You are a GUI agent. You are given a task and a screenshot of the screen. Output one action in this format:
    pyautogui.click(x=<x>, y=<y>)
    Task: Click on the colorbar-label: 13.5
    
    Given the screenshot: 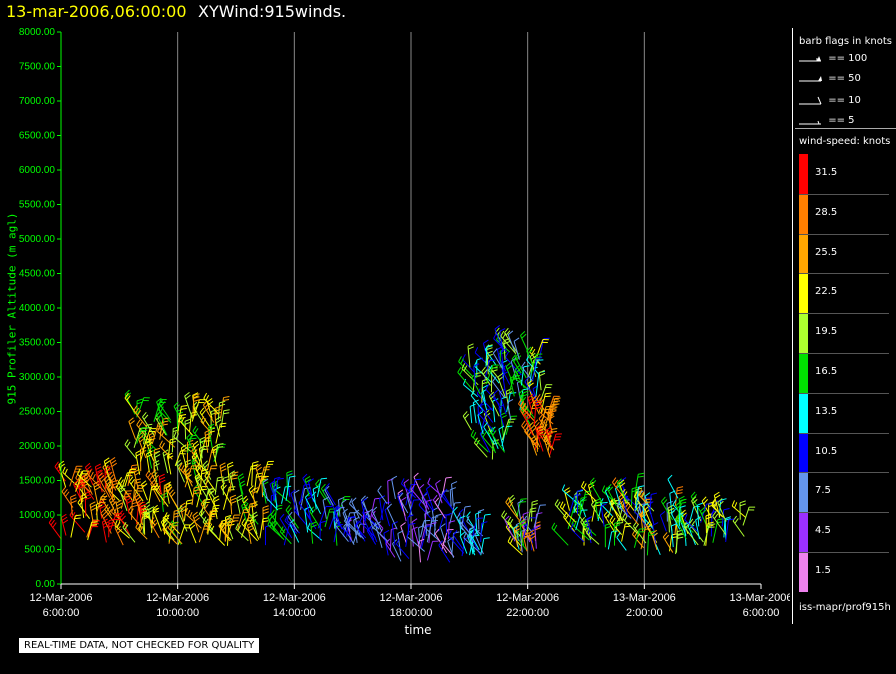 What is the action you would take?
    pyautogui.click(x=826, y=411)
    